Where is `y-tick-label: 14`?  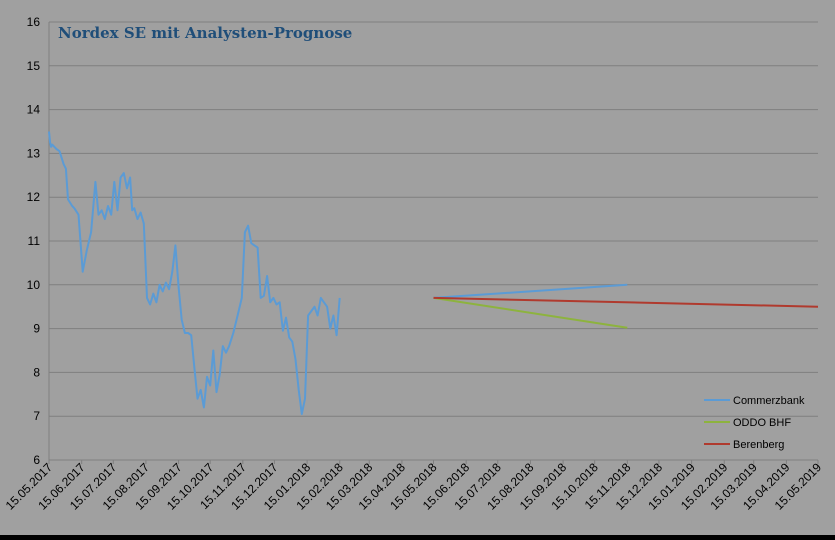 y-tick-label: 14 is located at coordinates (34, 110).